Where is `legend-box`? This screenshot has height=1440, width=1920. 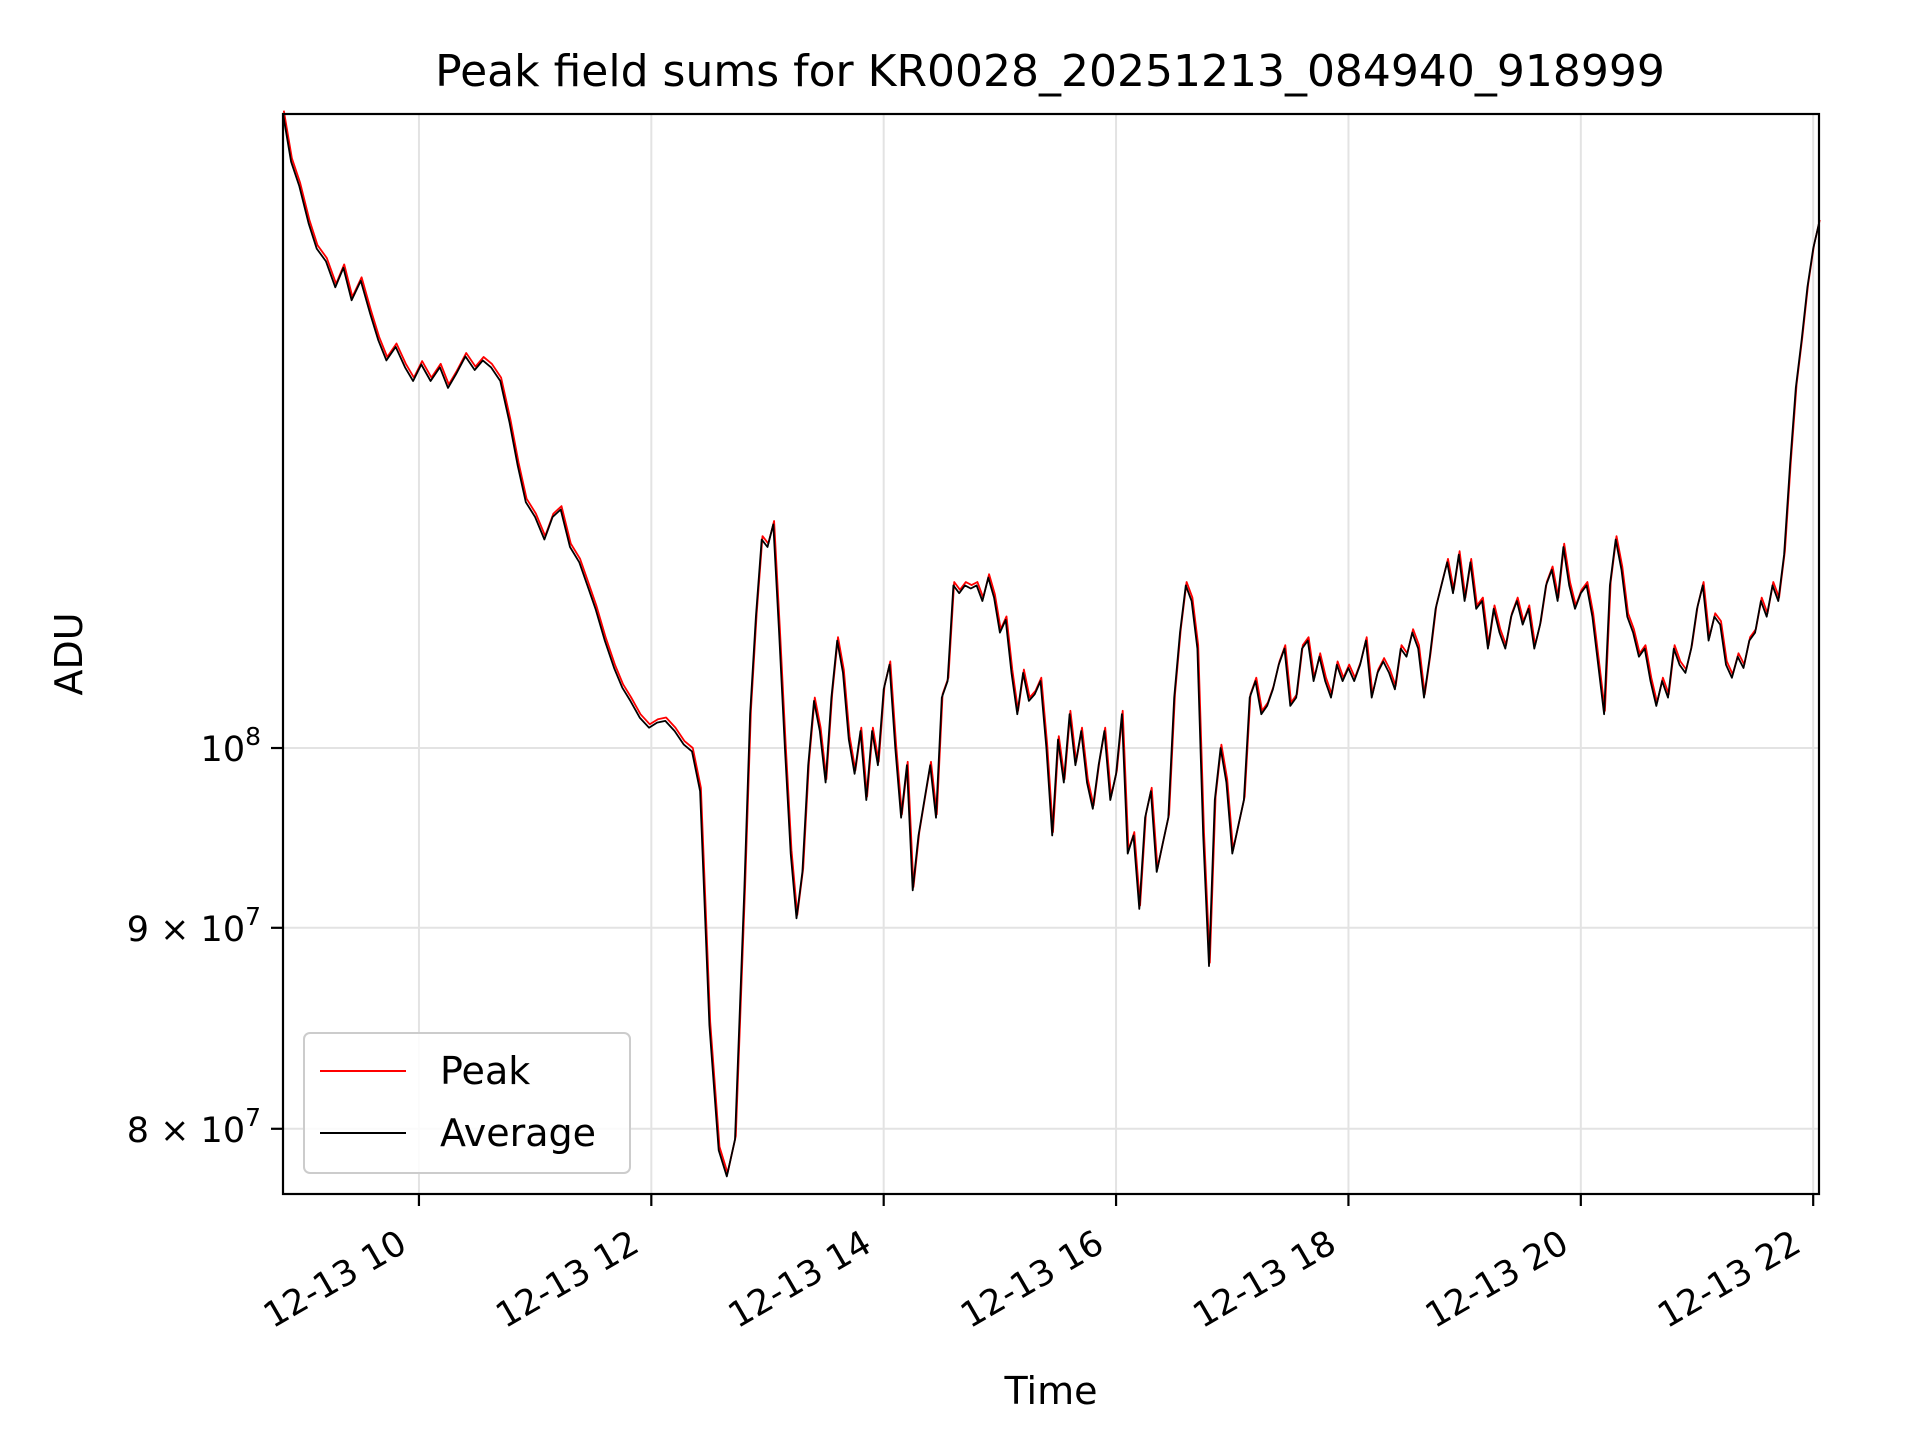
legend-box is located at coordinates (467, 1103).